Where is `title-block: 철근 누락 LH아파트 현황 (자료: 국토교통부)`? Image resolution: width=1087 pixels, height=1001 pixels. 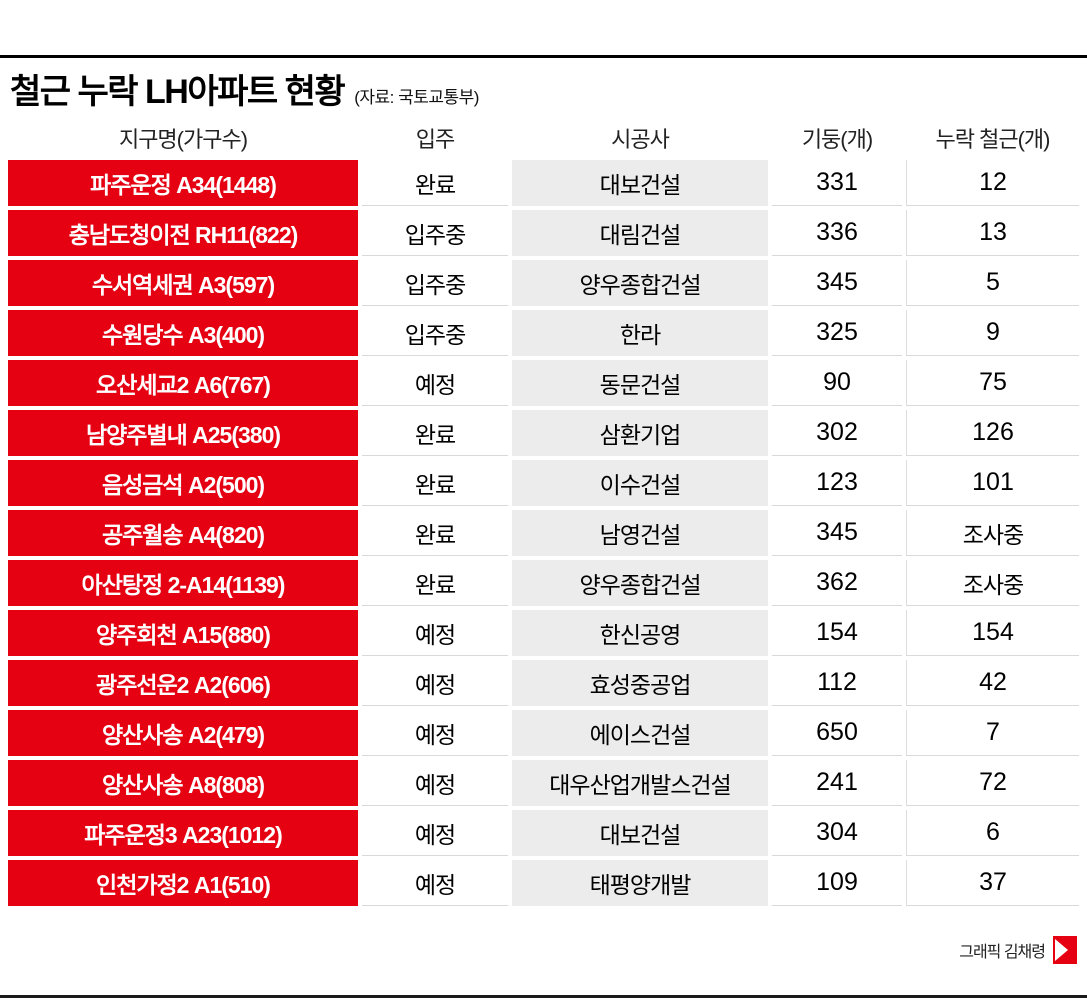 title-block: 철근 누락 LH아파트 현황 (자료: 국토교통부) is located at coordinates (244, 88).